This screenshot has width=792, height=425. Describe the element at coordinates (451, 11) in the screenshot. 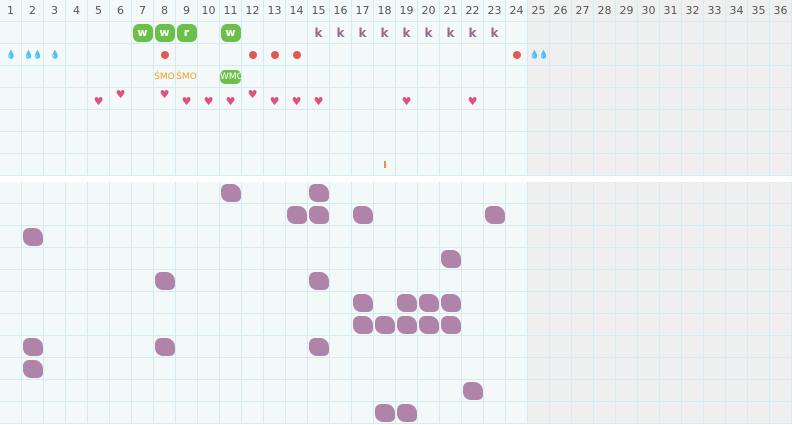

I see `day-header-21: 21` at that location.